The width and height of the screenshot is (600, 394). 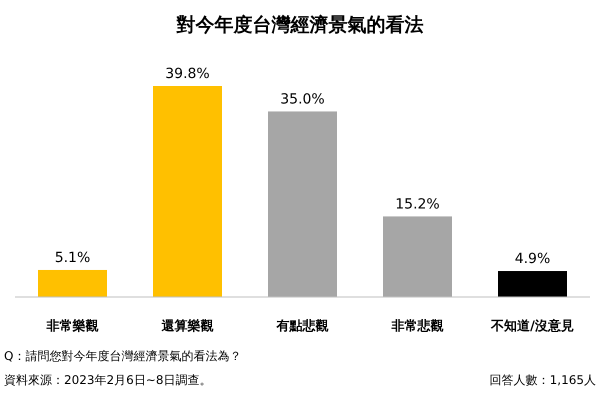 I want to click on source-note: 資料來源：2023年2月6日~8日調查。, so click(x=108, y=380).